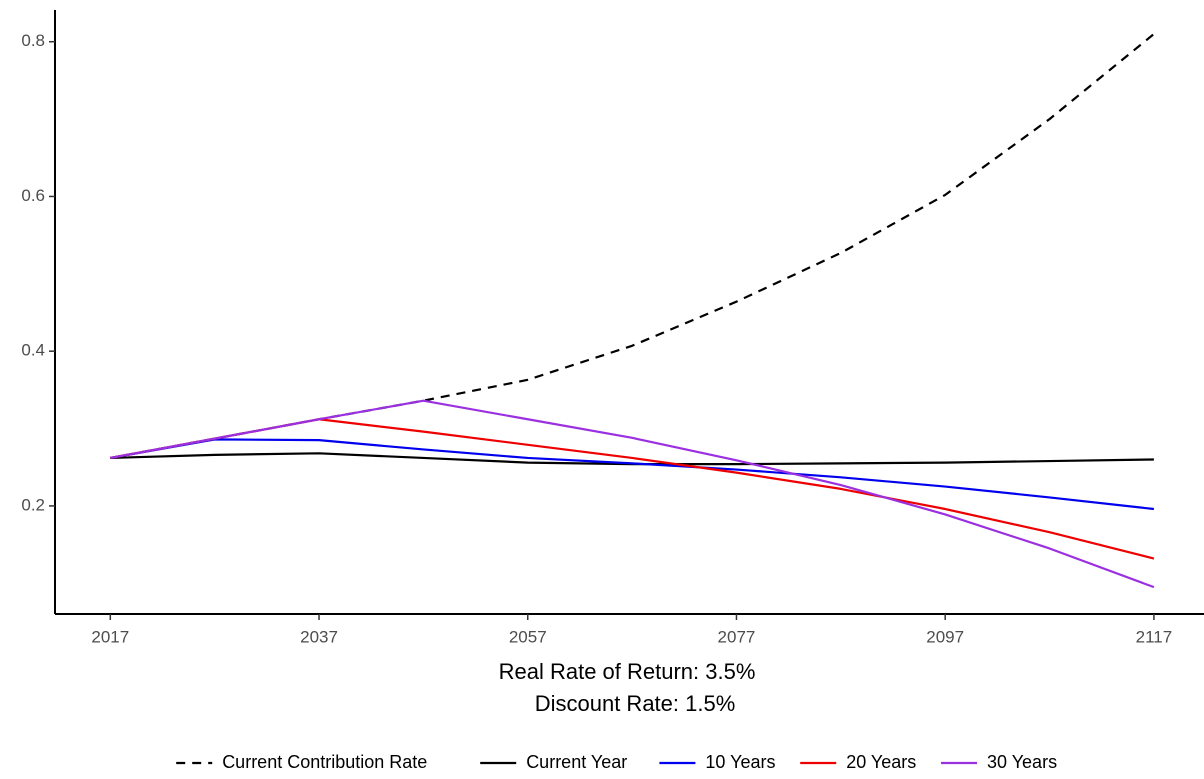 The image size is (1204, 779). Describe the element at coordinates (33, 40) in the screenshot. I see `y-tick-label: 0.8` at that location.